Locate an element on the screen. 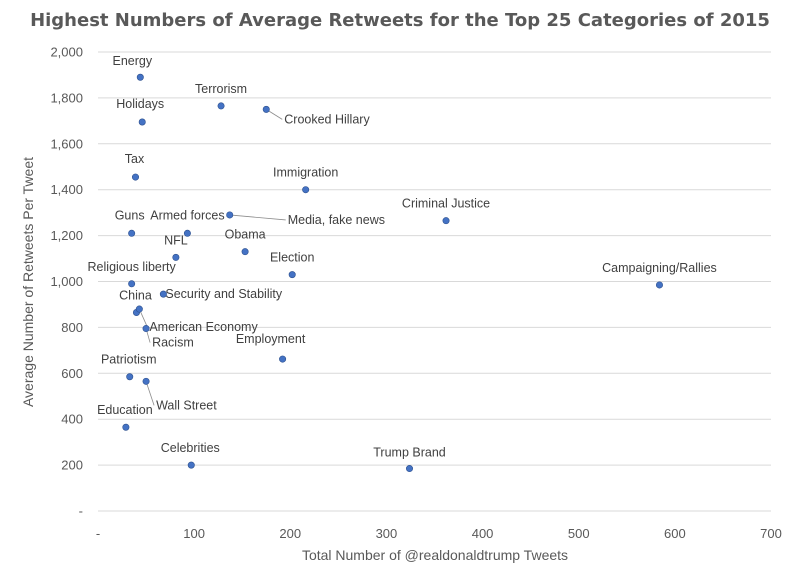 This screenshot has height=579, width=800. y-tick-label: - is located at coordinates (81, 511).